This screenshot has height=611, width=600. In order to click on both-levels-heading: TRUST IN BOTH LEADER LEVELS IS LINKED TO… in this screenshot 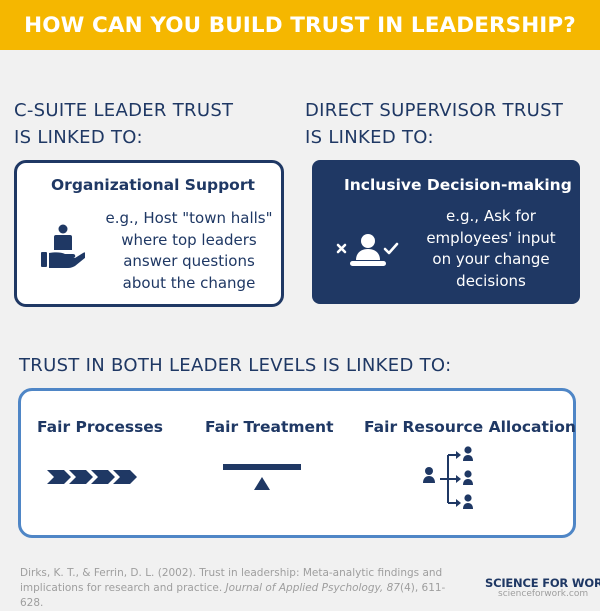, I will do `click(235, 365)`.